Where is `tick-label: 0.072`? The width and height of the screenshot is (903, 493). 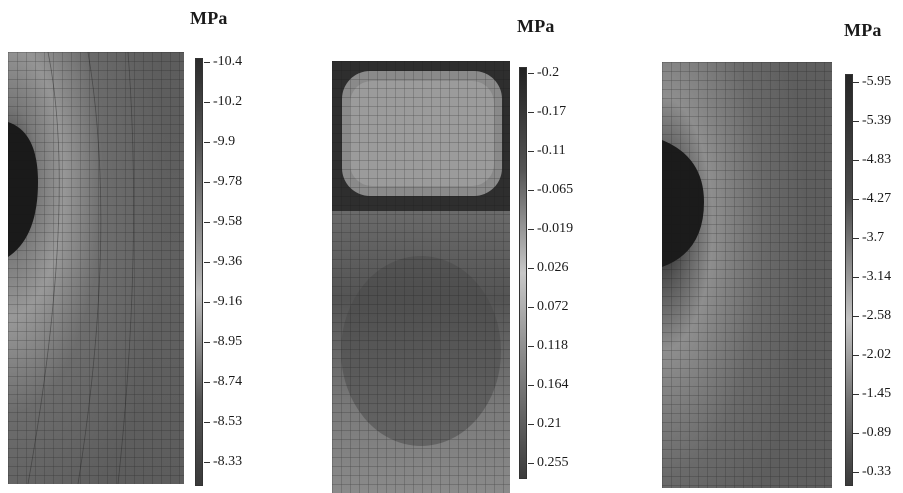 tick-label: 0.072 is located at coordinates (548, 306).